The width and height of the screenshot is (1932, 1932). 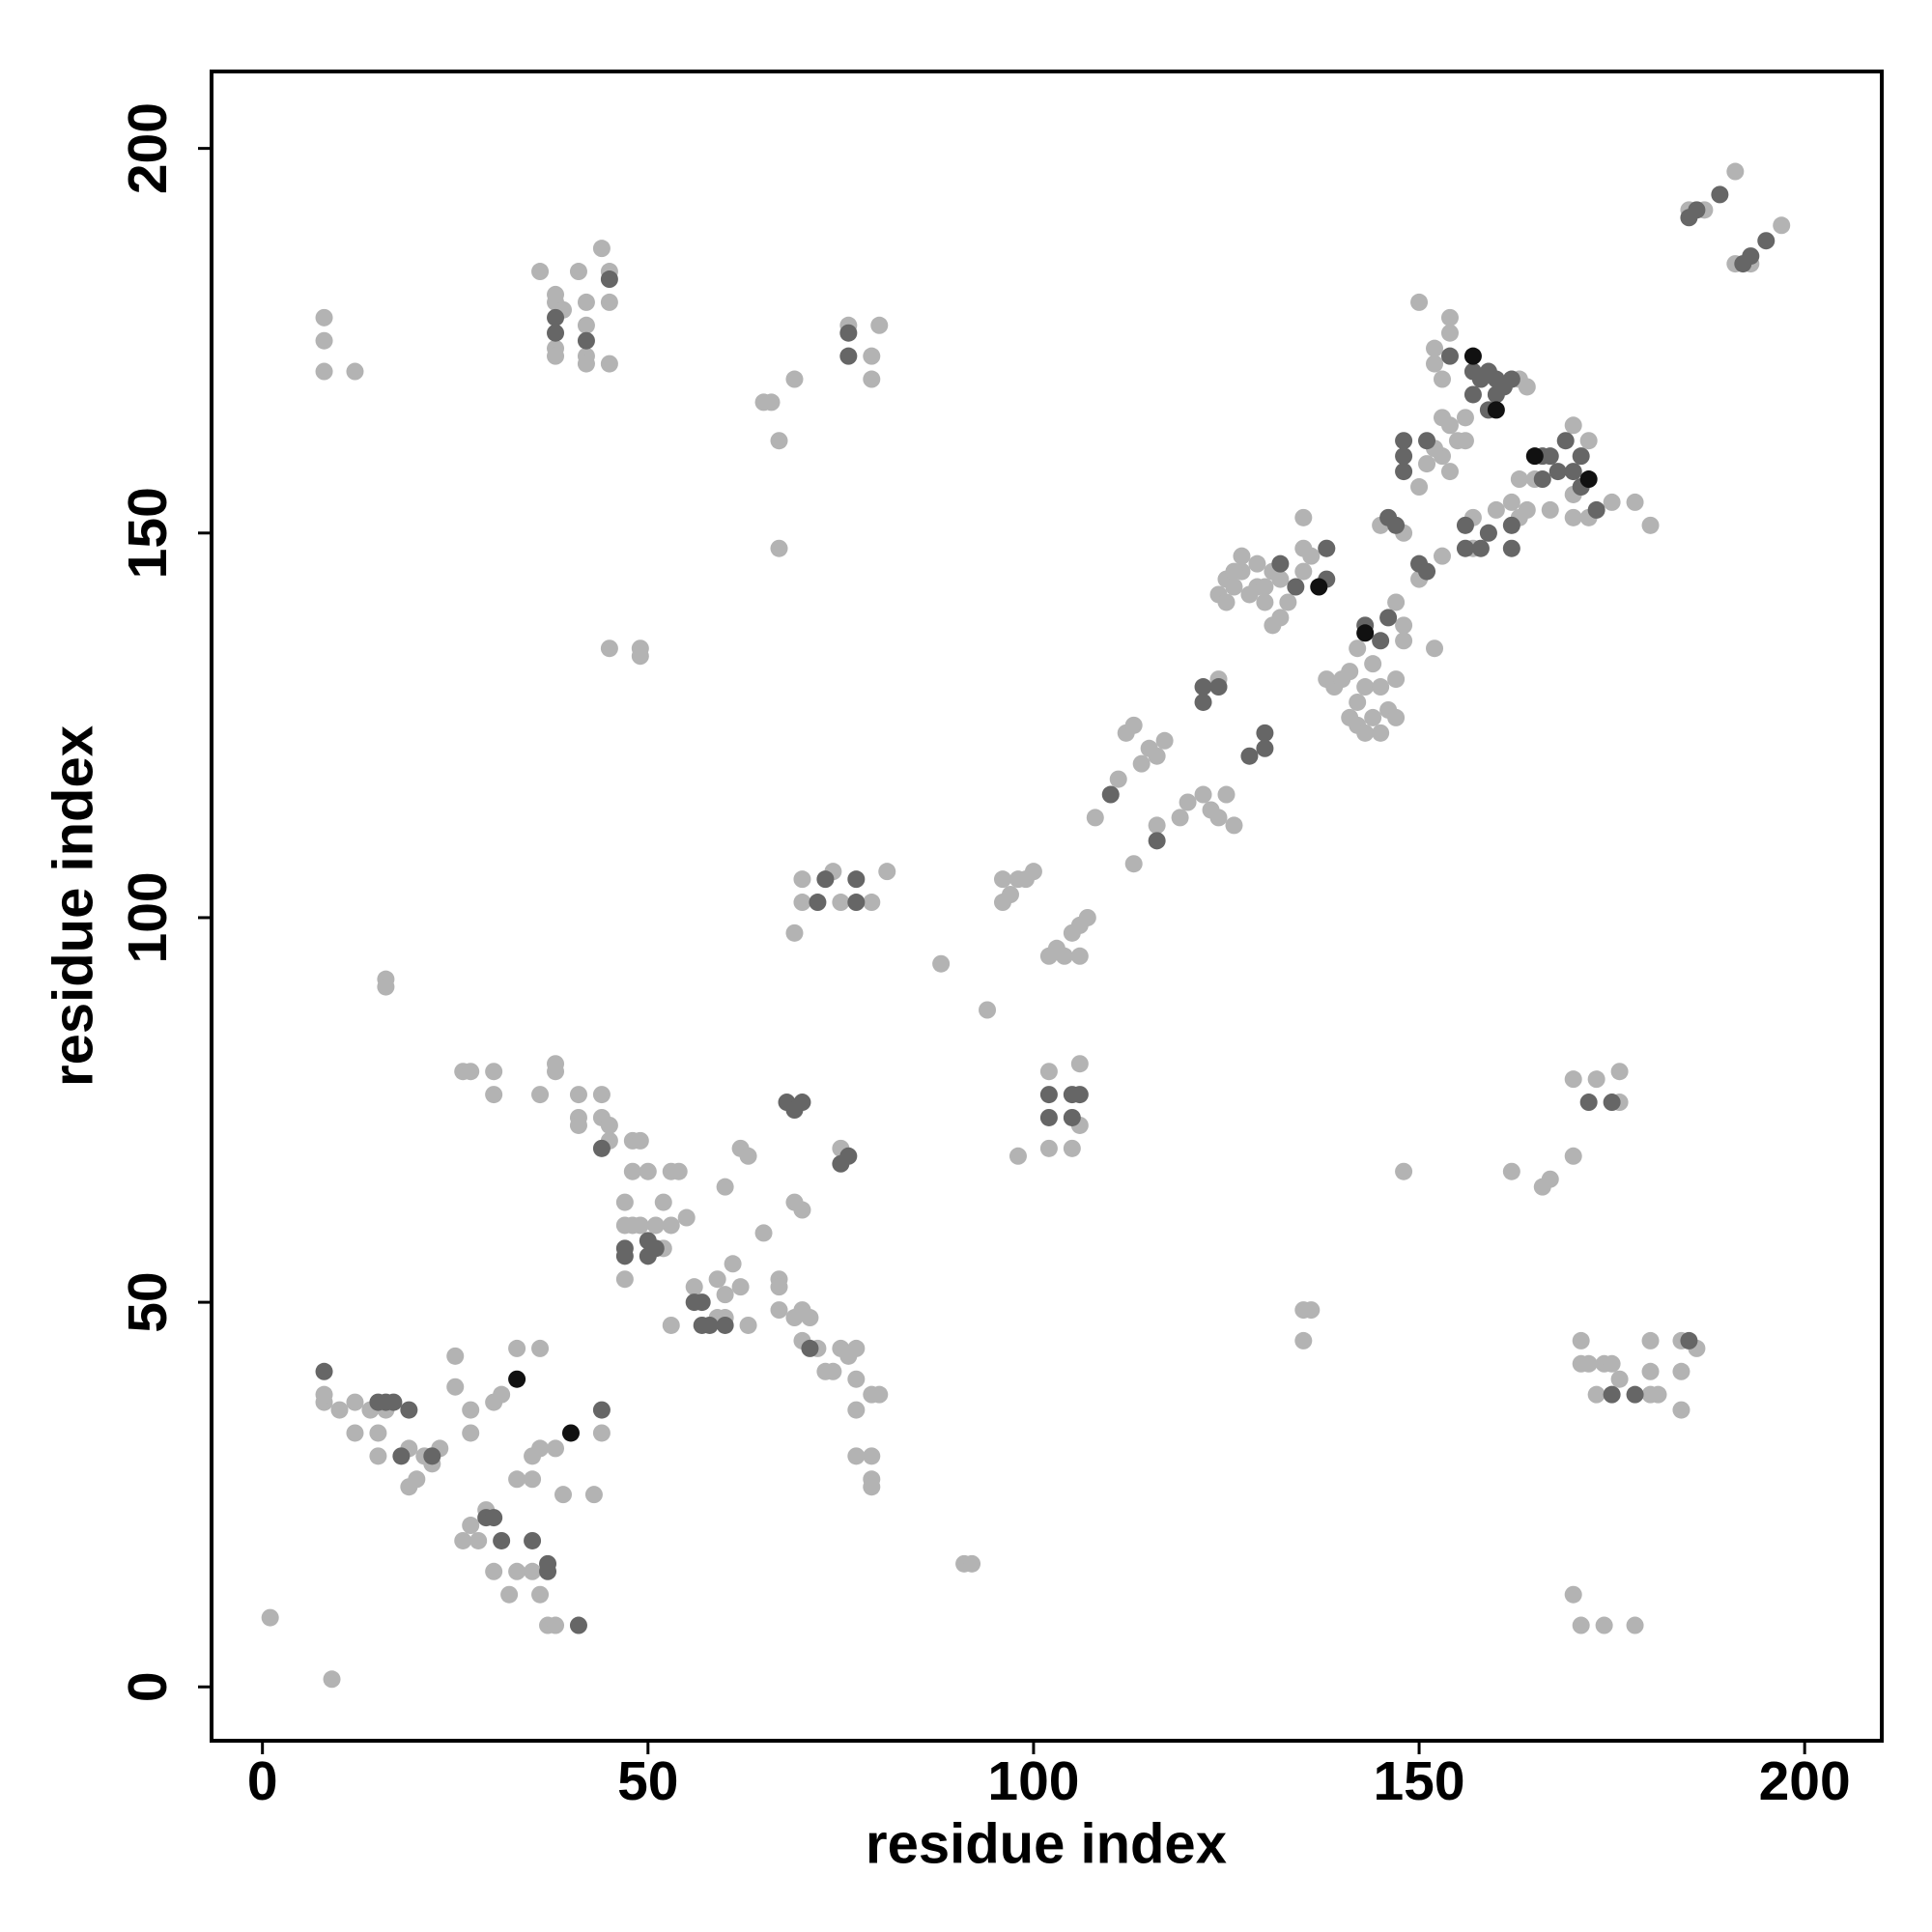 I want to click on x-axis-label: residue index, so click(x=1046, y=1843).